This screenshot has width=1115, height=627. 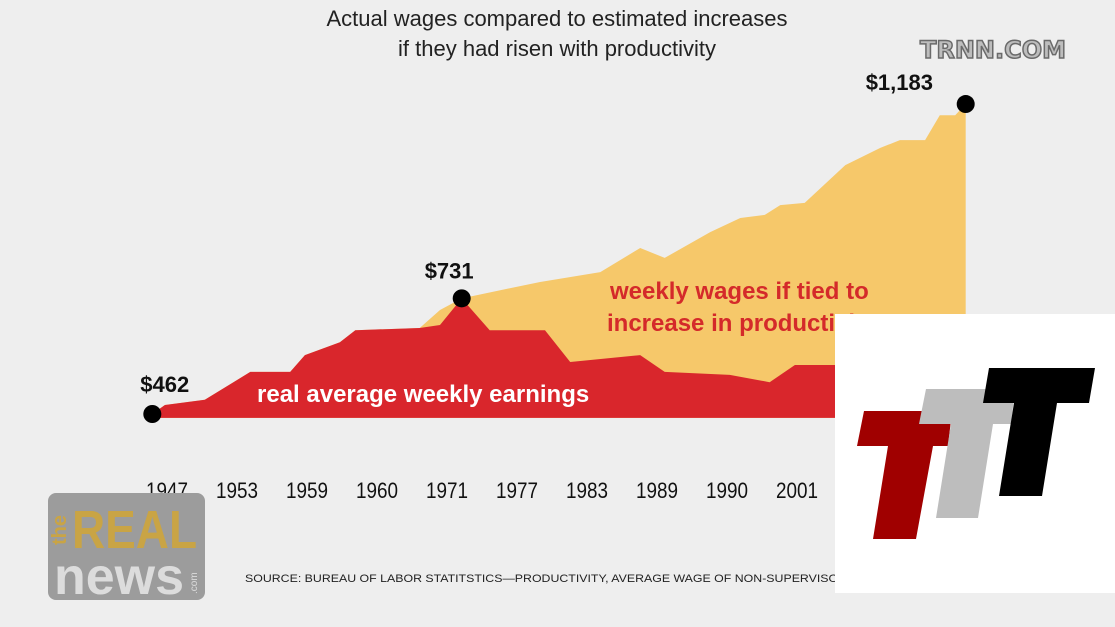 What do you see at coordinates (993, 50) in the screenshot?
I see `trnn-watermark: TRNN.COM` at bounding box center [993, 50].